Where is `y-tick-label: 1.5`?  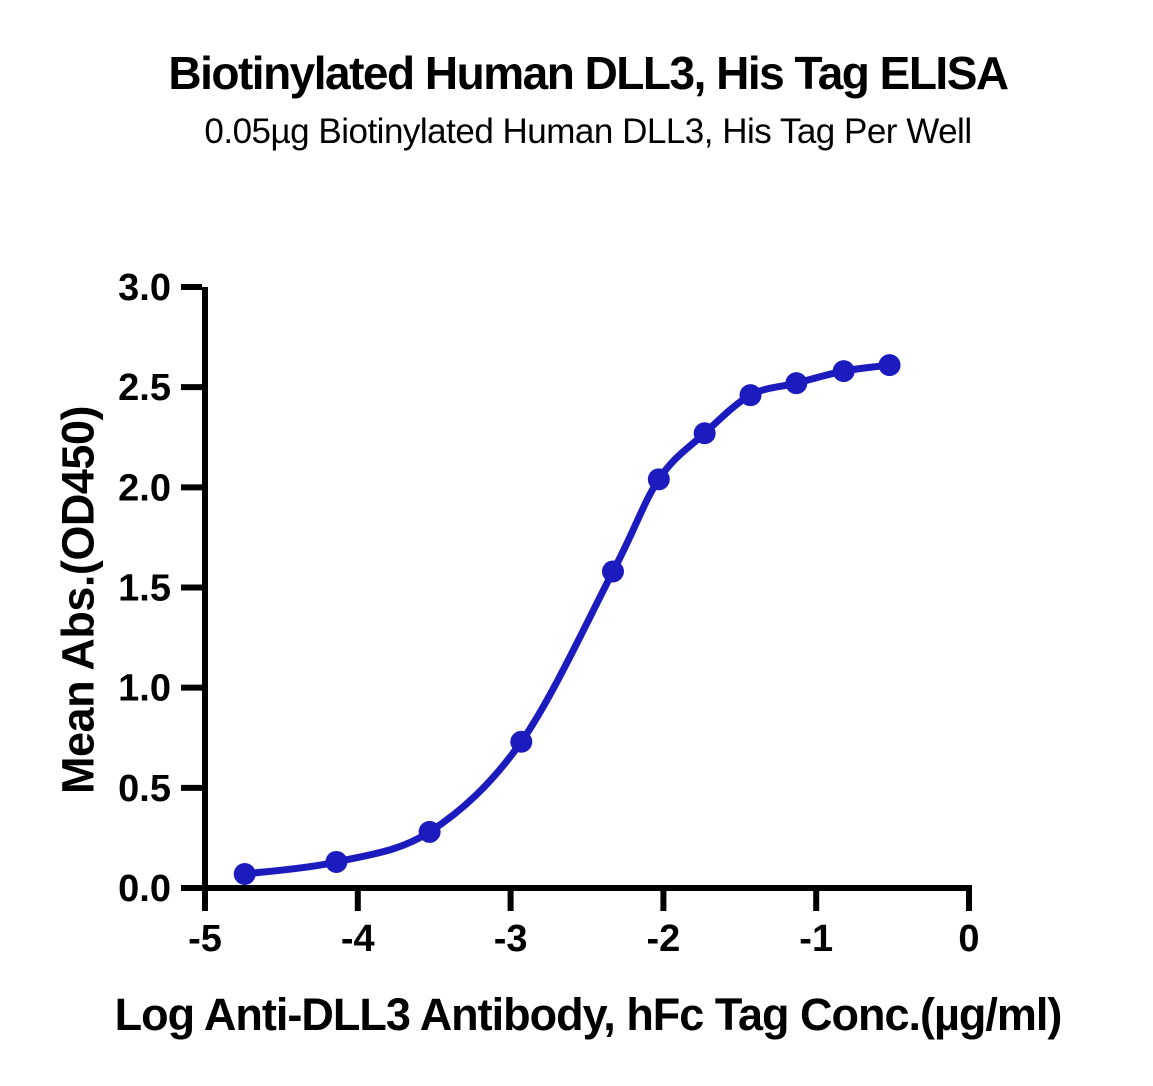
y-tick-label: 1.5 is located at coordinates (144, 589).